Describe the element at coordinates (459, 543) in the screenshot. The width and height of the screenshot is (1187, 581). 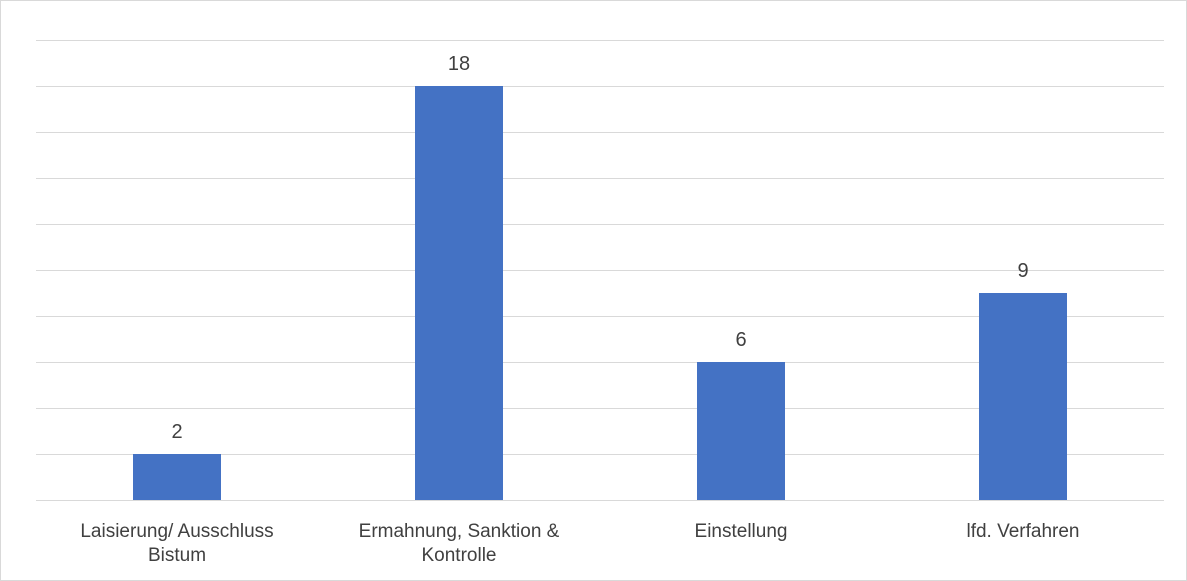
I see `category-label: Ermahnung, Sanktion & Kontrolle` at that location.